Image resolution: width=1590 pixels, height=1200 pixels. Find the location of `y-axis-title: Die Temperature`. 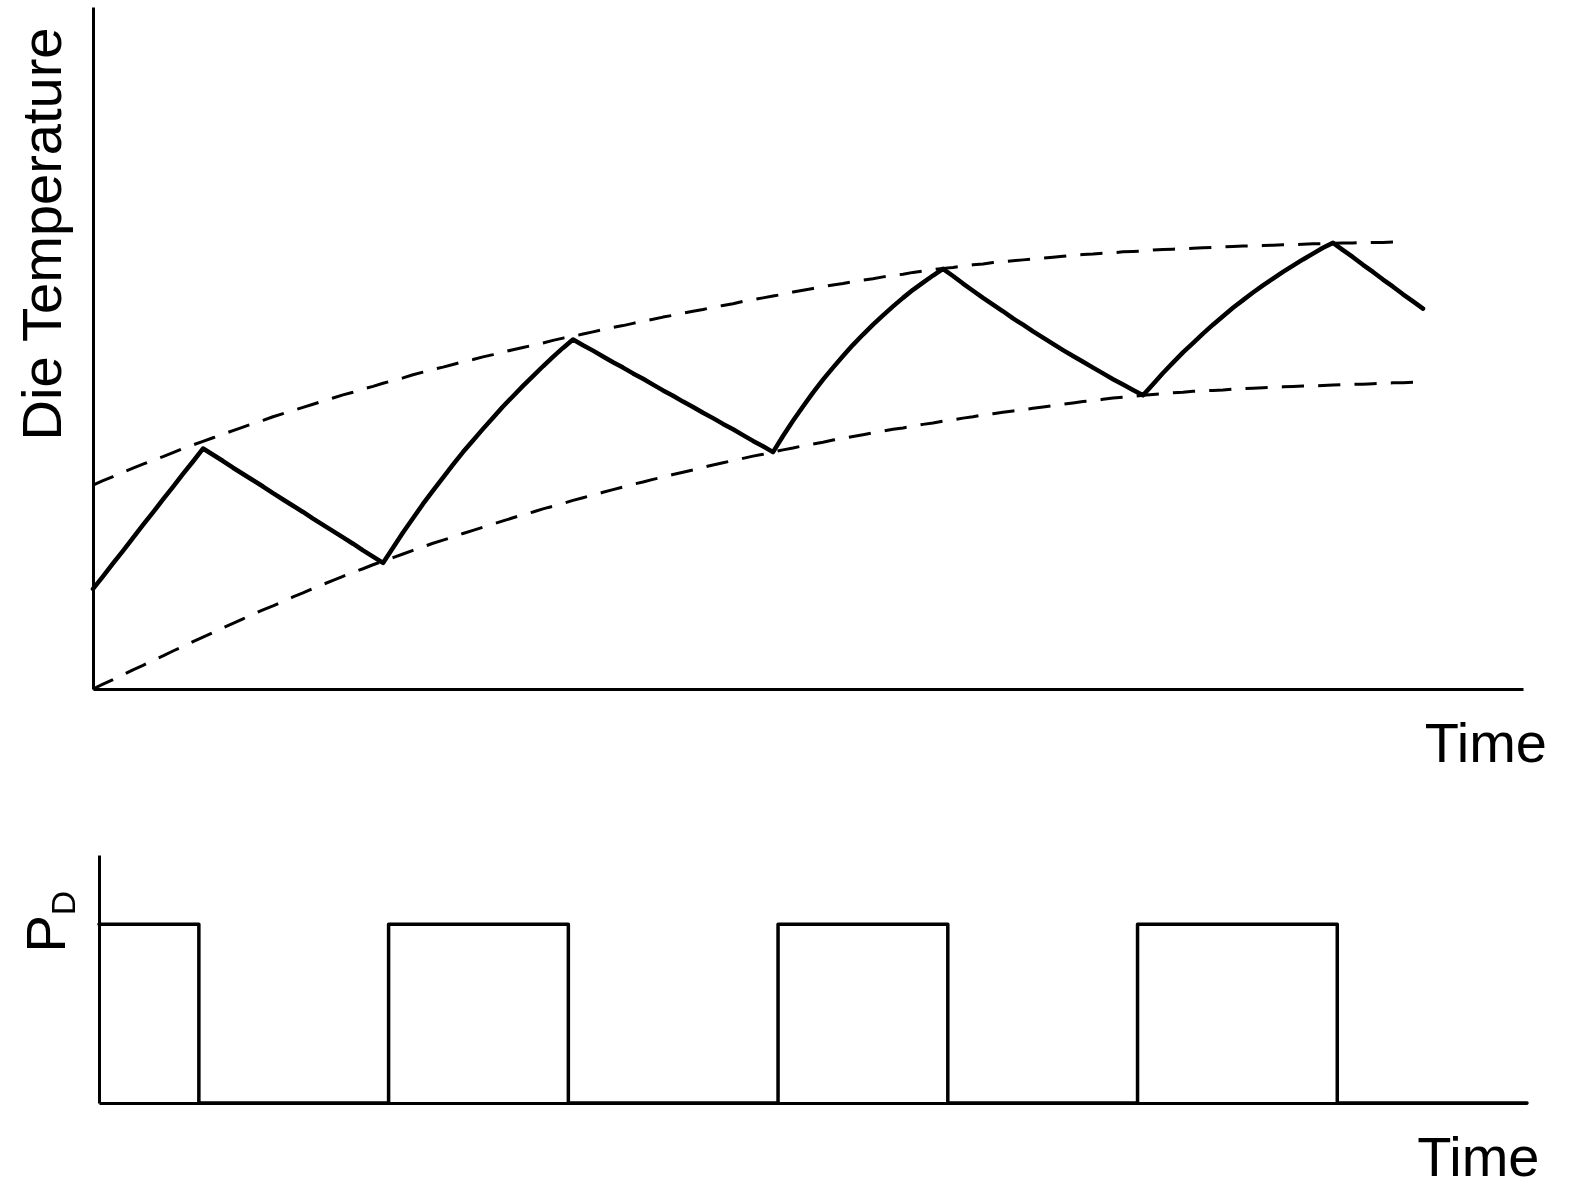

y-axis-title: Die Temperature is located at coordinates (41, 234).